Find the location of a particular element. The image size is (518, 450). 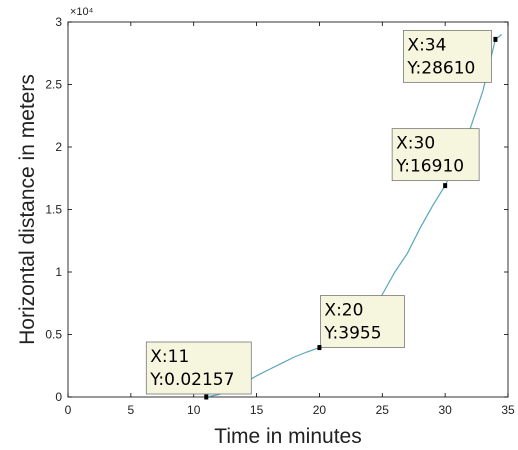

y-tick-label: 2.5 is located at coordinates (53, 85).